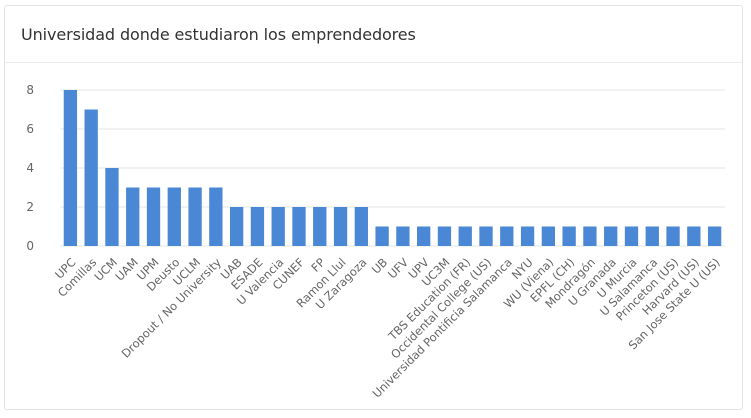 The height and width of the screenshot is (418, 751). What do you see at coordinates (398, 268) in the screenshot?
I see `x-tick-label: UFV` at bounding box center [398, 268].